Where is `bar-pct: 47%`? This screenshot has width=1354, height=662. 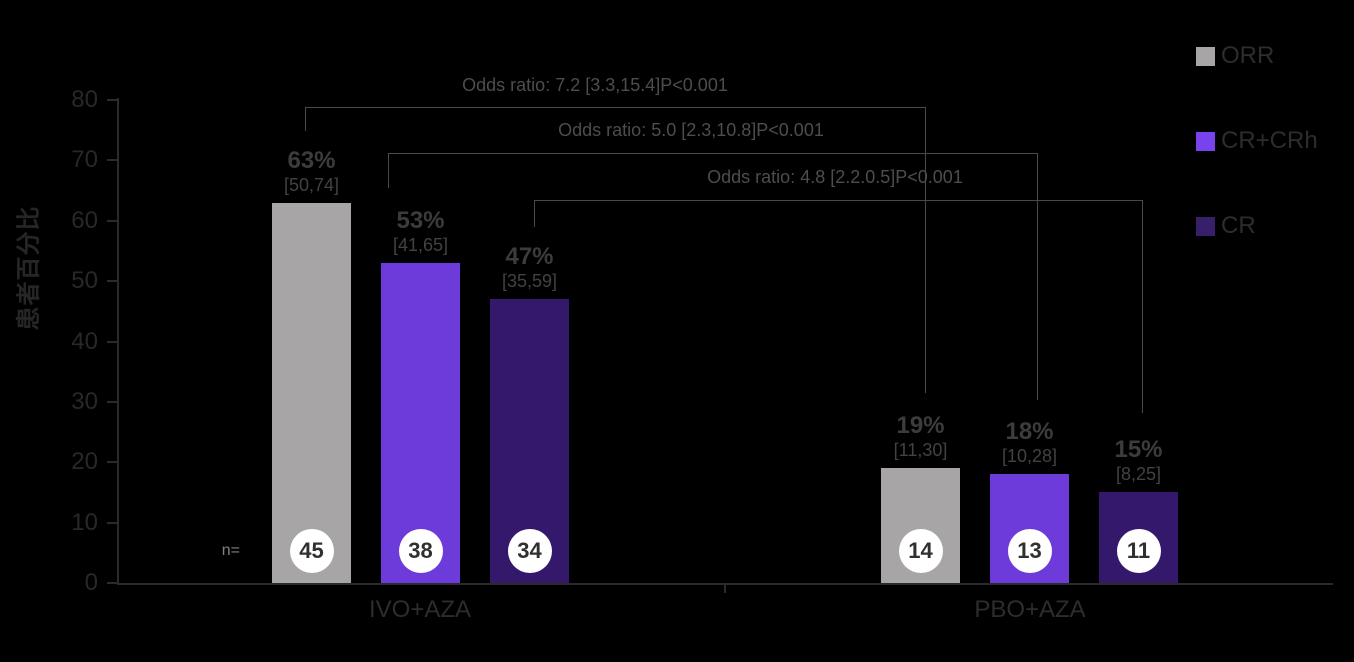 bar-pct: 47% is located at coordinates (529, 257).